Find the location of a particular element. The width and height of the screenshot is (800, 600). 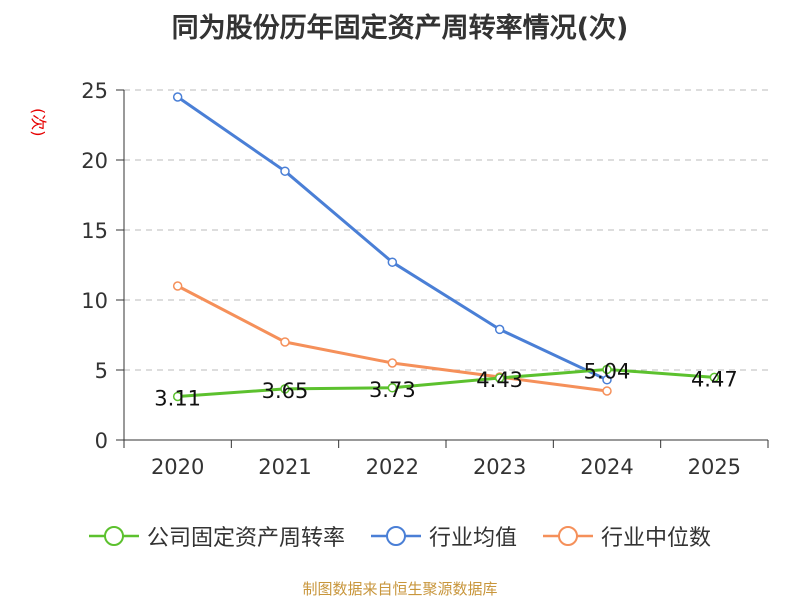

x-tick-label-2022: 2022 is located at coordinates (392, 467).